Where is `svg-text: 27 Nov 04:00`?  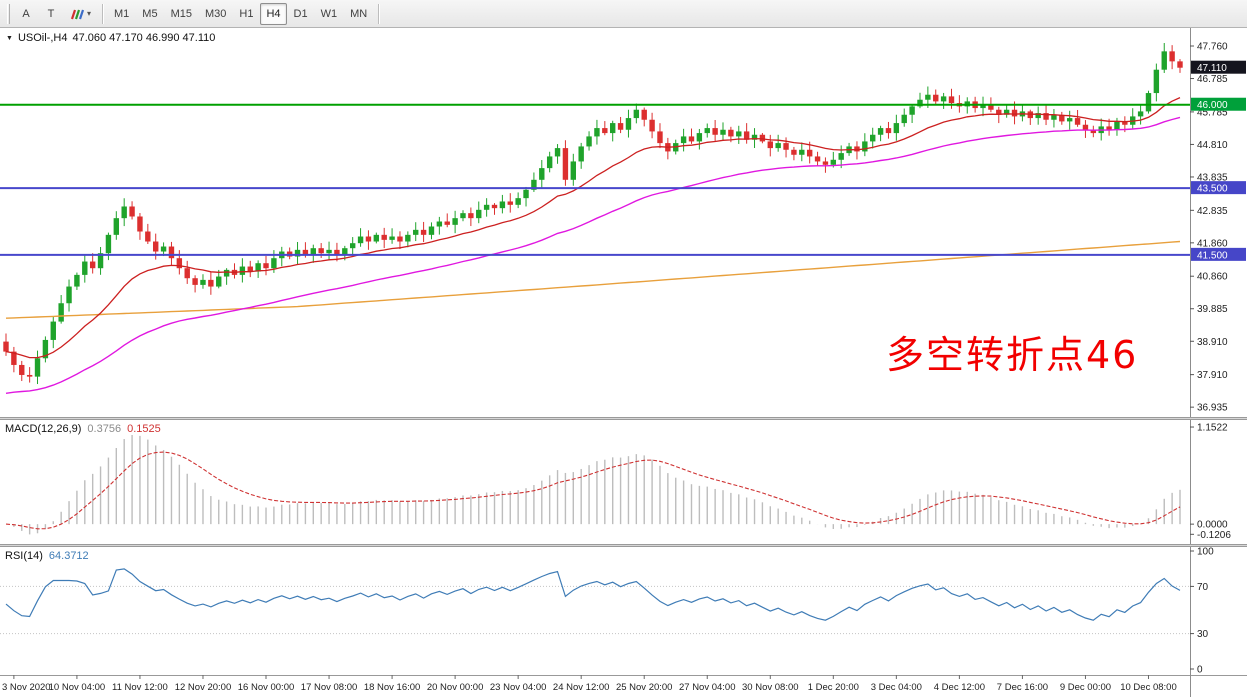
svg-text: 27 Nov 04:00 is located at coordinates (707, 687).